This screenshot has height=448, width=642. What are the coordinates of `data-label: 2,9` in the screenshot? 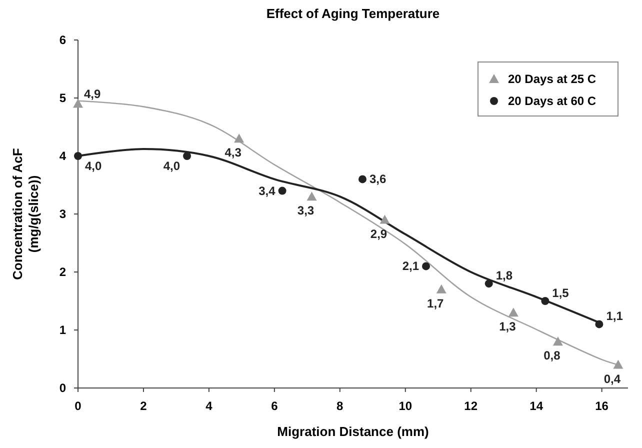 It's located at (379, 233).